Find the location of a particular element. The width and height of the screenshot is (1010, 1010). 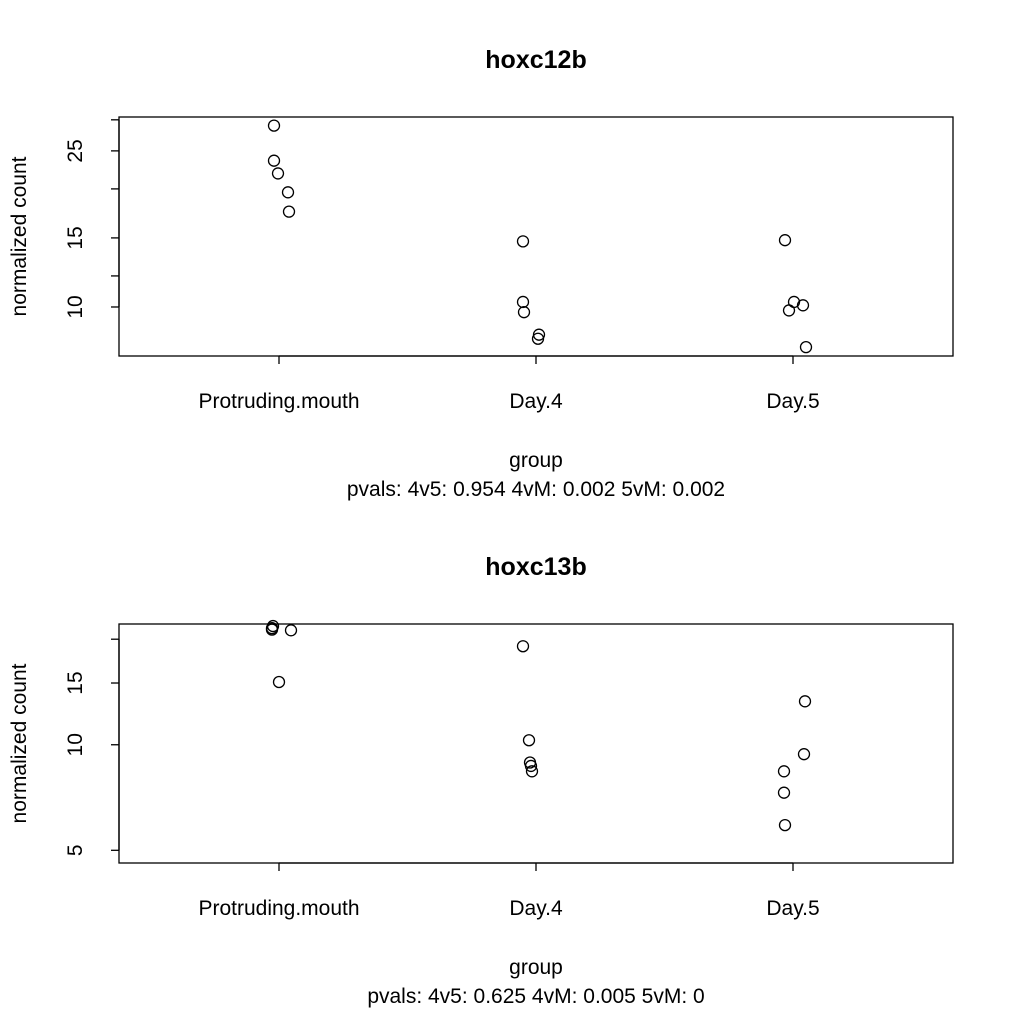

chart-title: hoxc13b is located at coordinates (535, 567).